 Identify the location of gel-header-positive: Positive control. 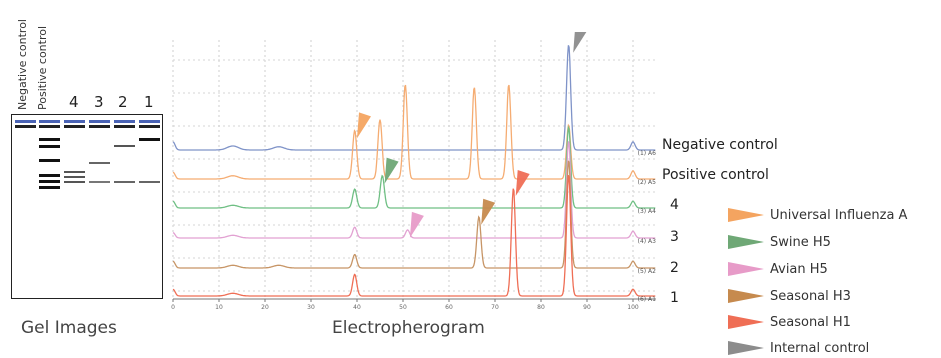
(42, 67).